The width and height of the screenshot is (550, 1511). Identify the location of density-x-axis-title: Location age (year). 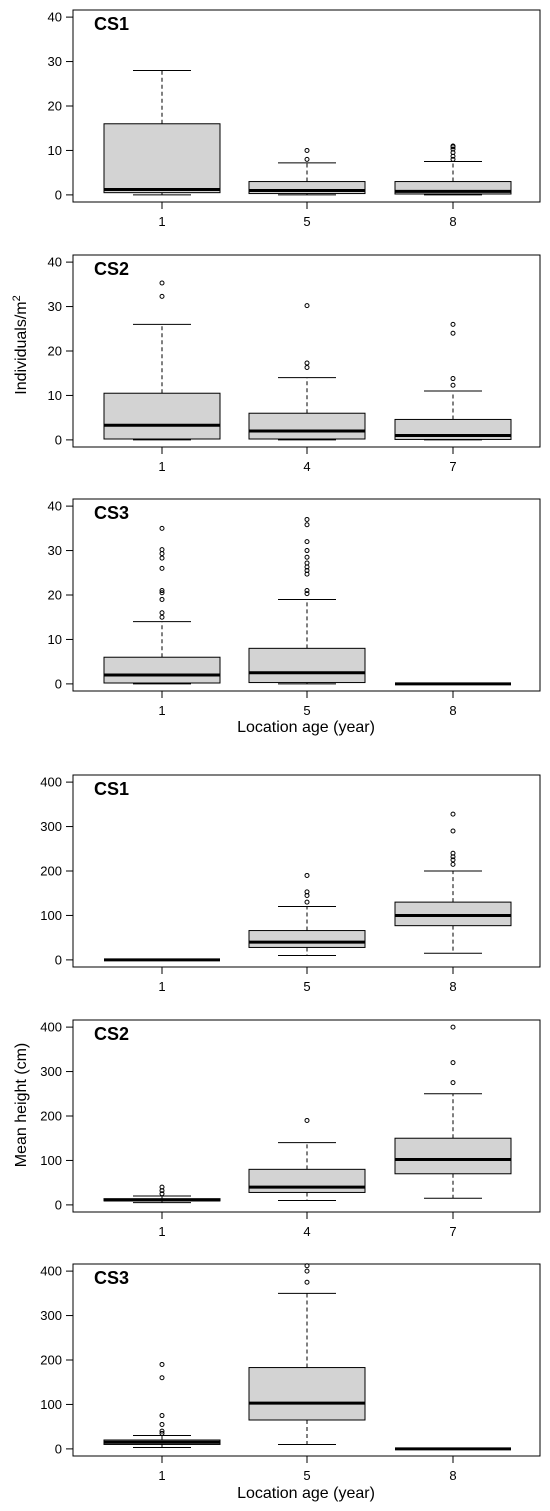
(306, 727).